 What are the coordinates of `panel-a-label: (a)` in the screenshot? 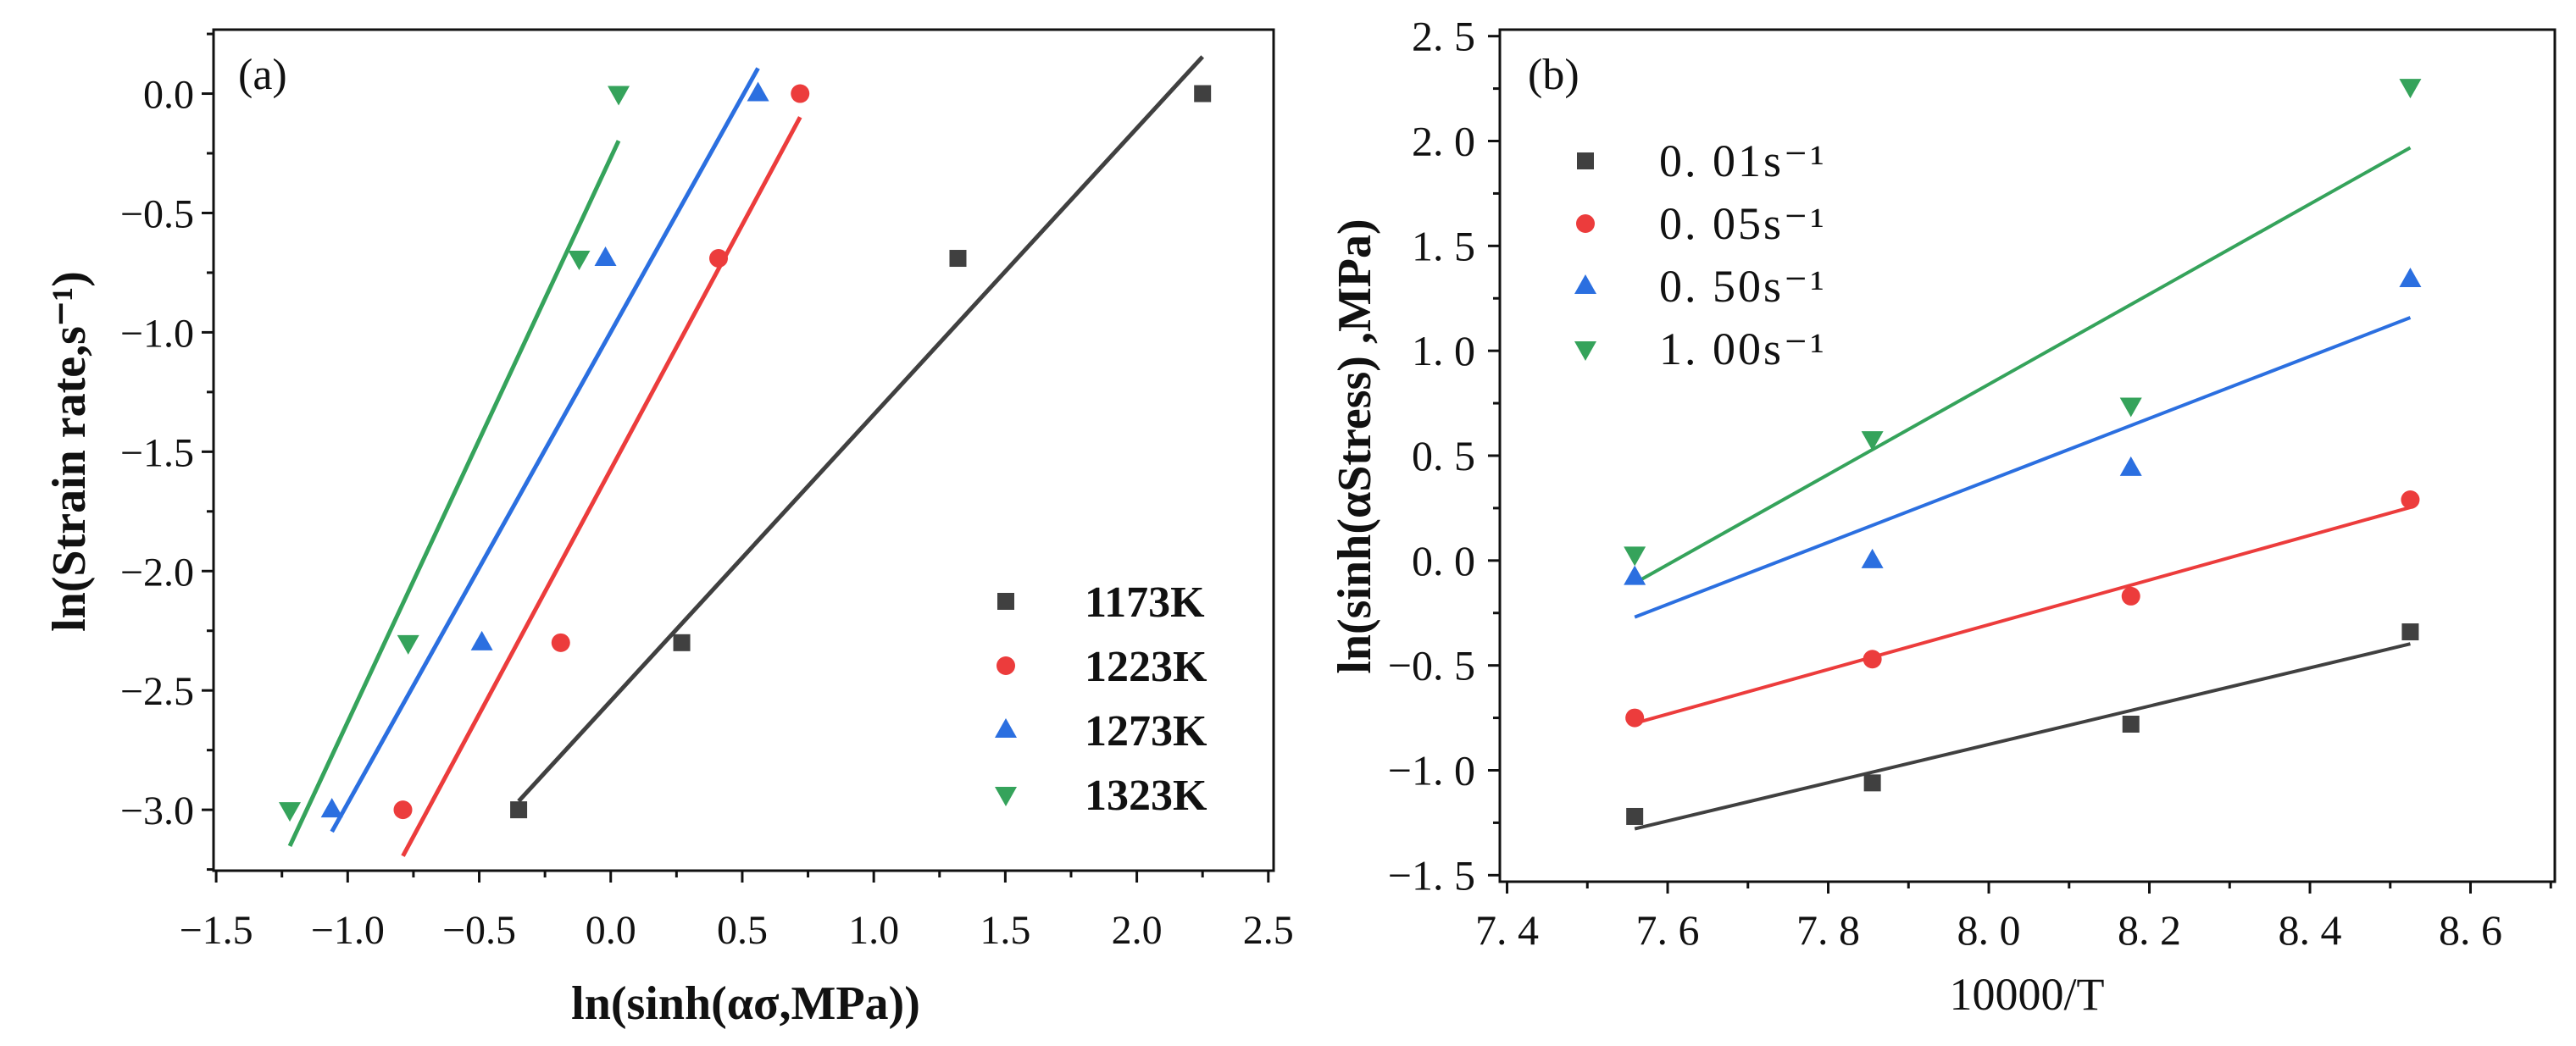 It's located at (262, 75).